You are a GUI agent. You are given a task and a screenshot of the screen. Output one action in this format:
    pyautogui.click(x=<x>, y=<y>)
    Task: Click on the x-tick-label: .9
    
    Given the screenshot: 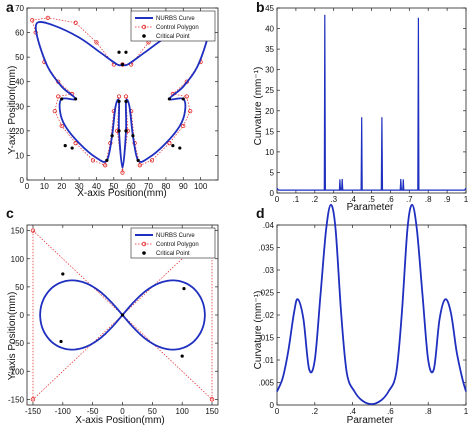 What is the action you would take?
    pyautogui.click(x=447, y=199)
    